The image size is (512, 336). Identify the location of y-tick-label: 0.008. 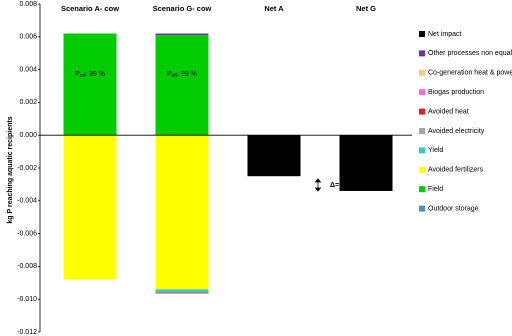
(28, 4).